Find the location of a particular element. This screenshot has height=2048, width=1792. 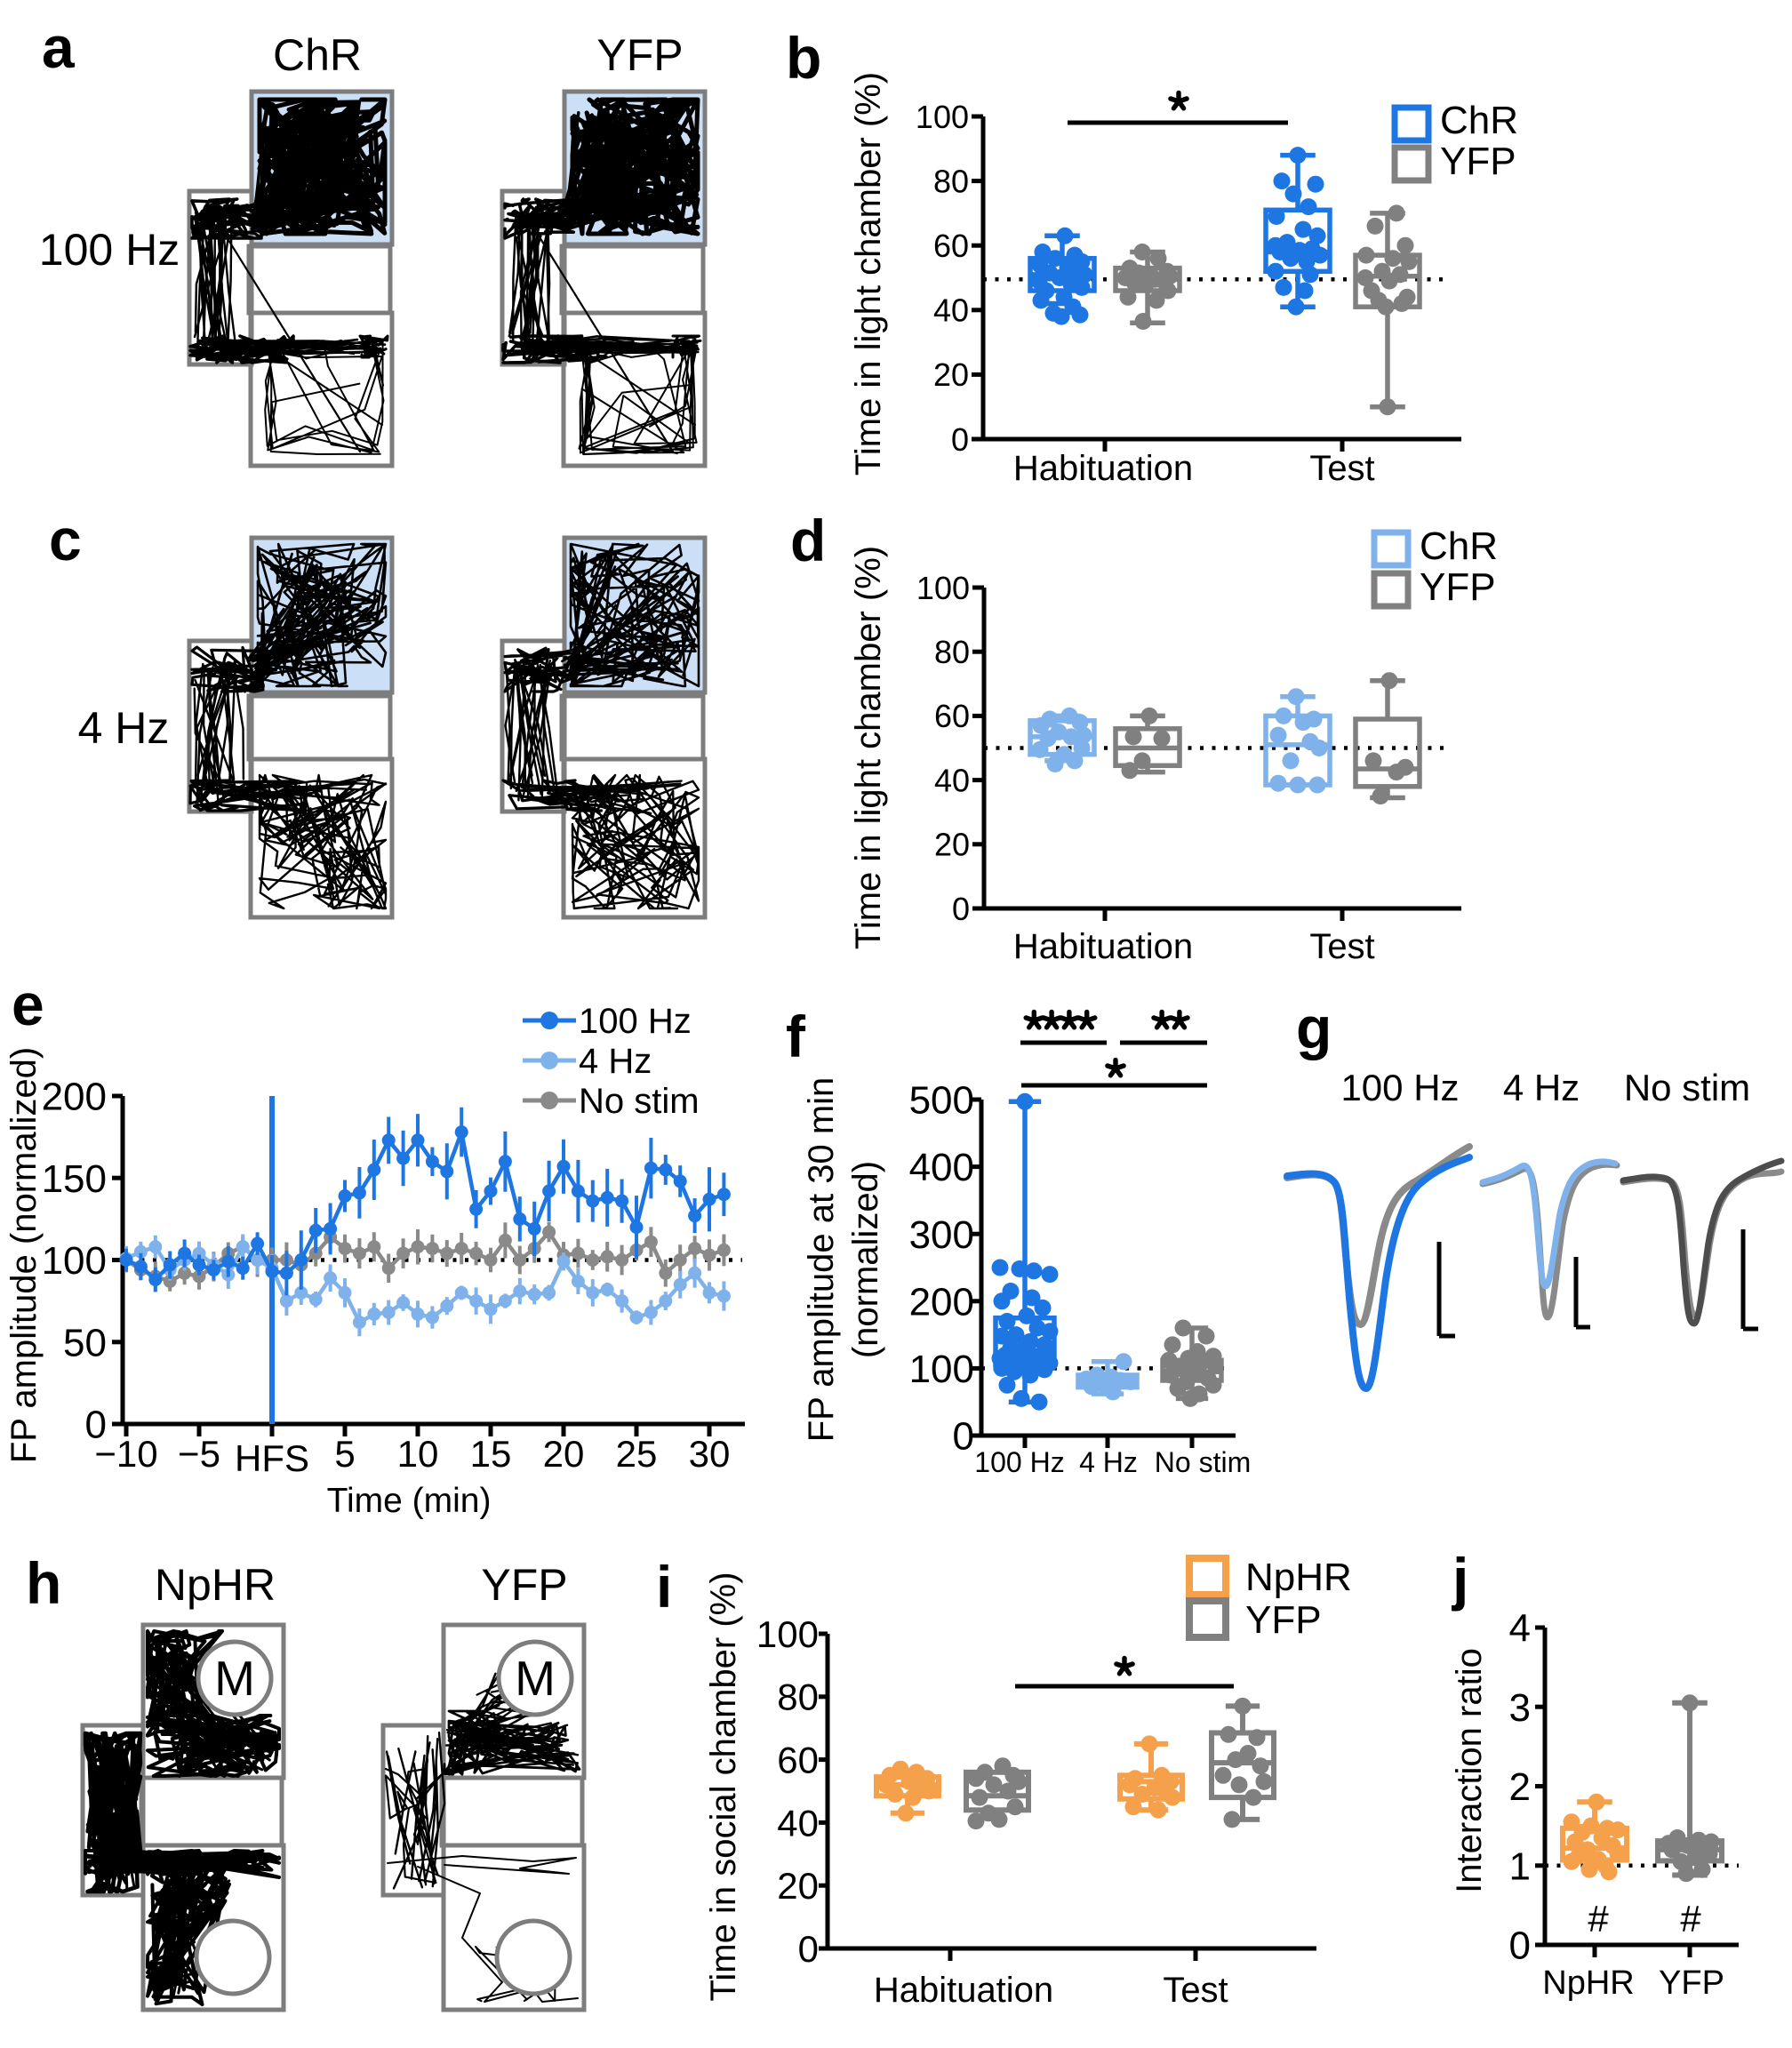

svg-text: b is located at coordinates (803, 58).